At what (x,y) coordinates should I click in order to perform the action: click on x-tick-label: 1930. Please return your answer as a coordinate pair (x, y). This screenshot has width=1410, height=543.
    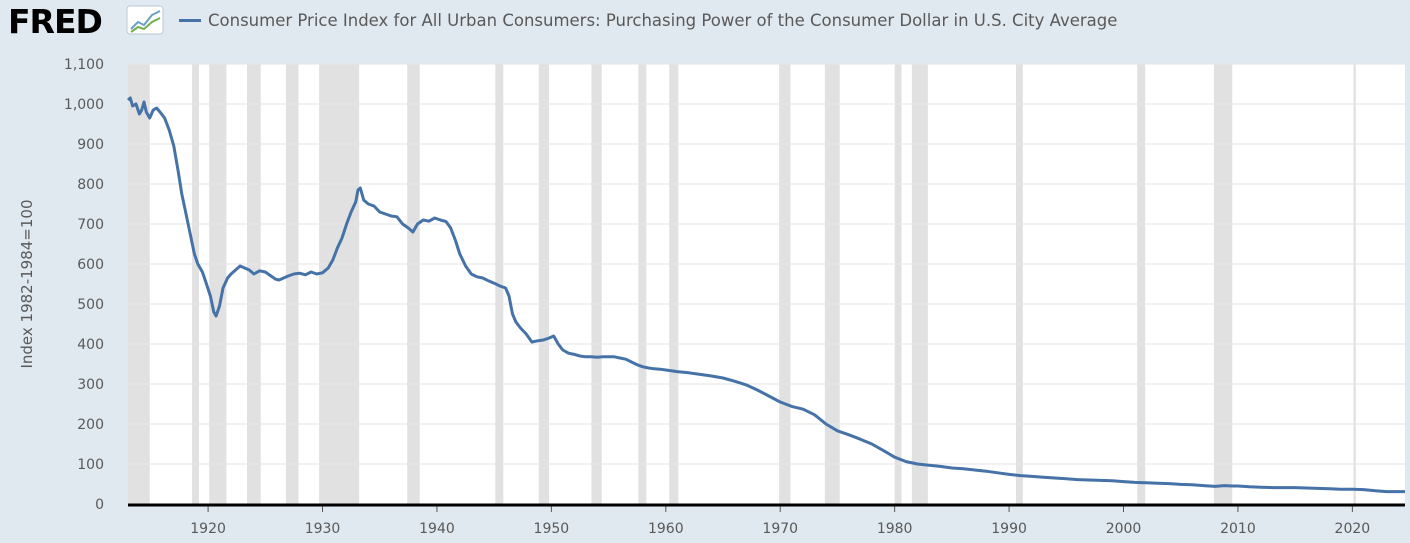
    Looking at the image, I should click on (323, 529).